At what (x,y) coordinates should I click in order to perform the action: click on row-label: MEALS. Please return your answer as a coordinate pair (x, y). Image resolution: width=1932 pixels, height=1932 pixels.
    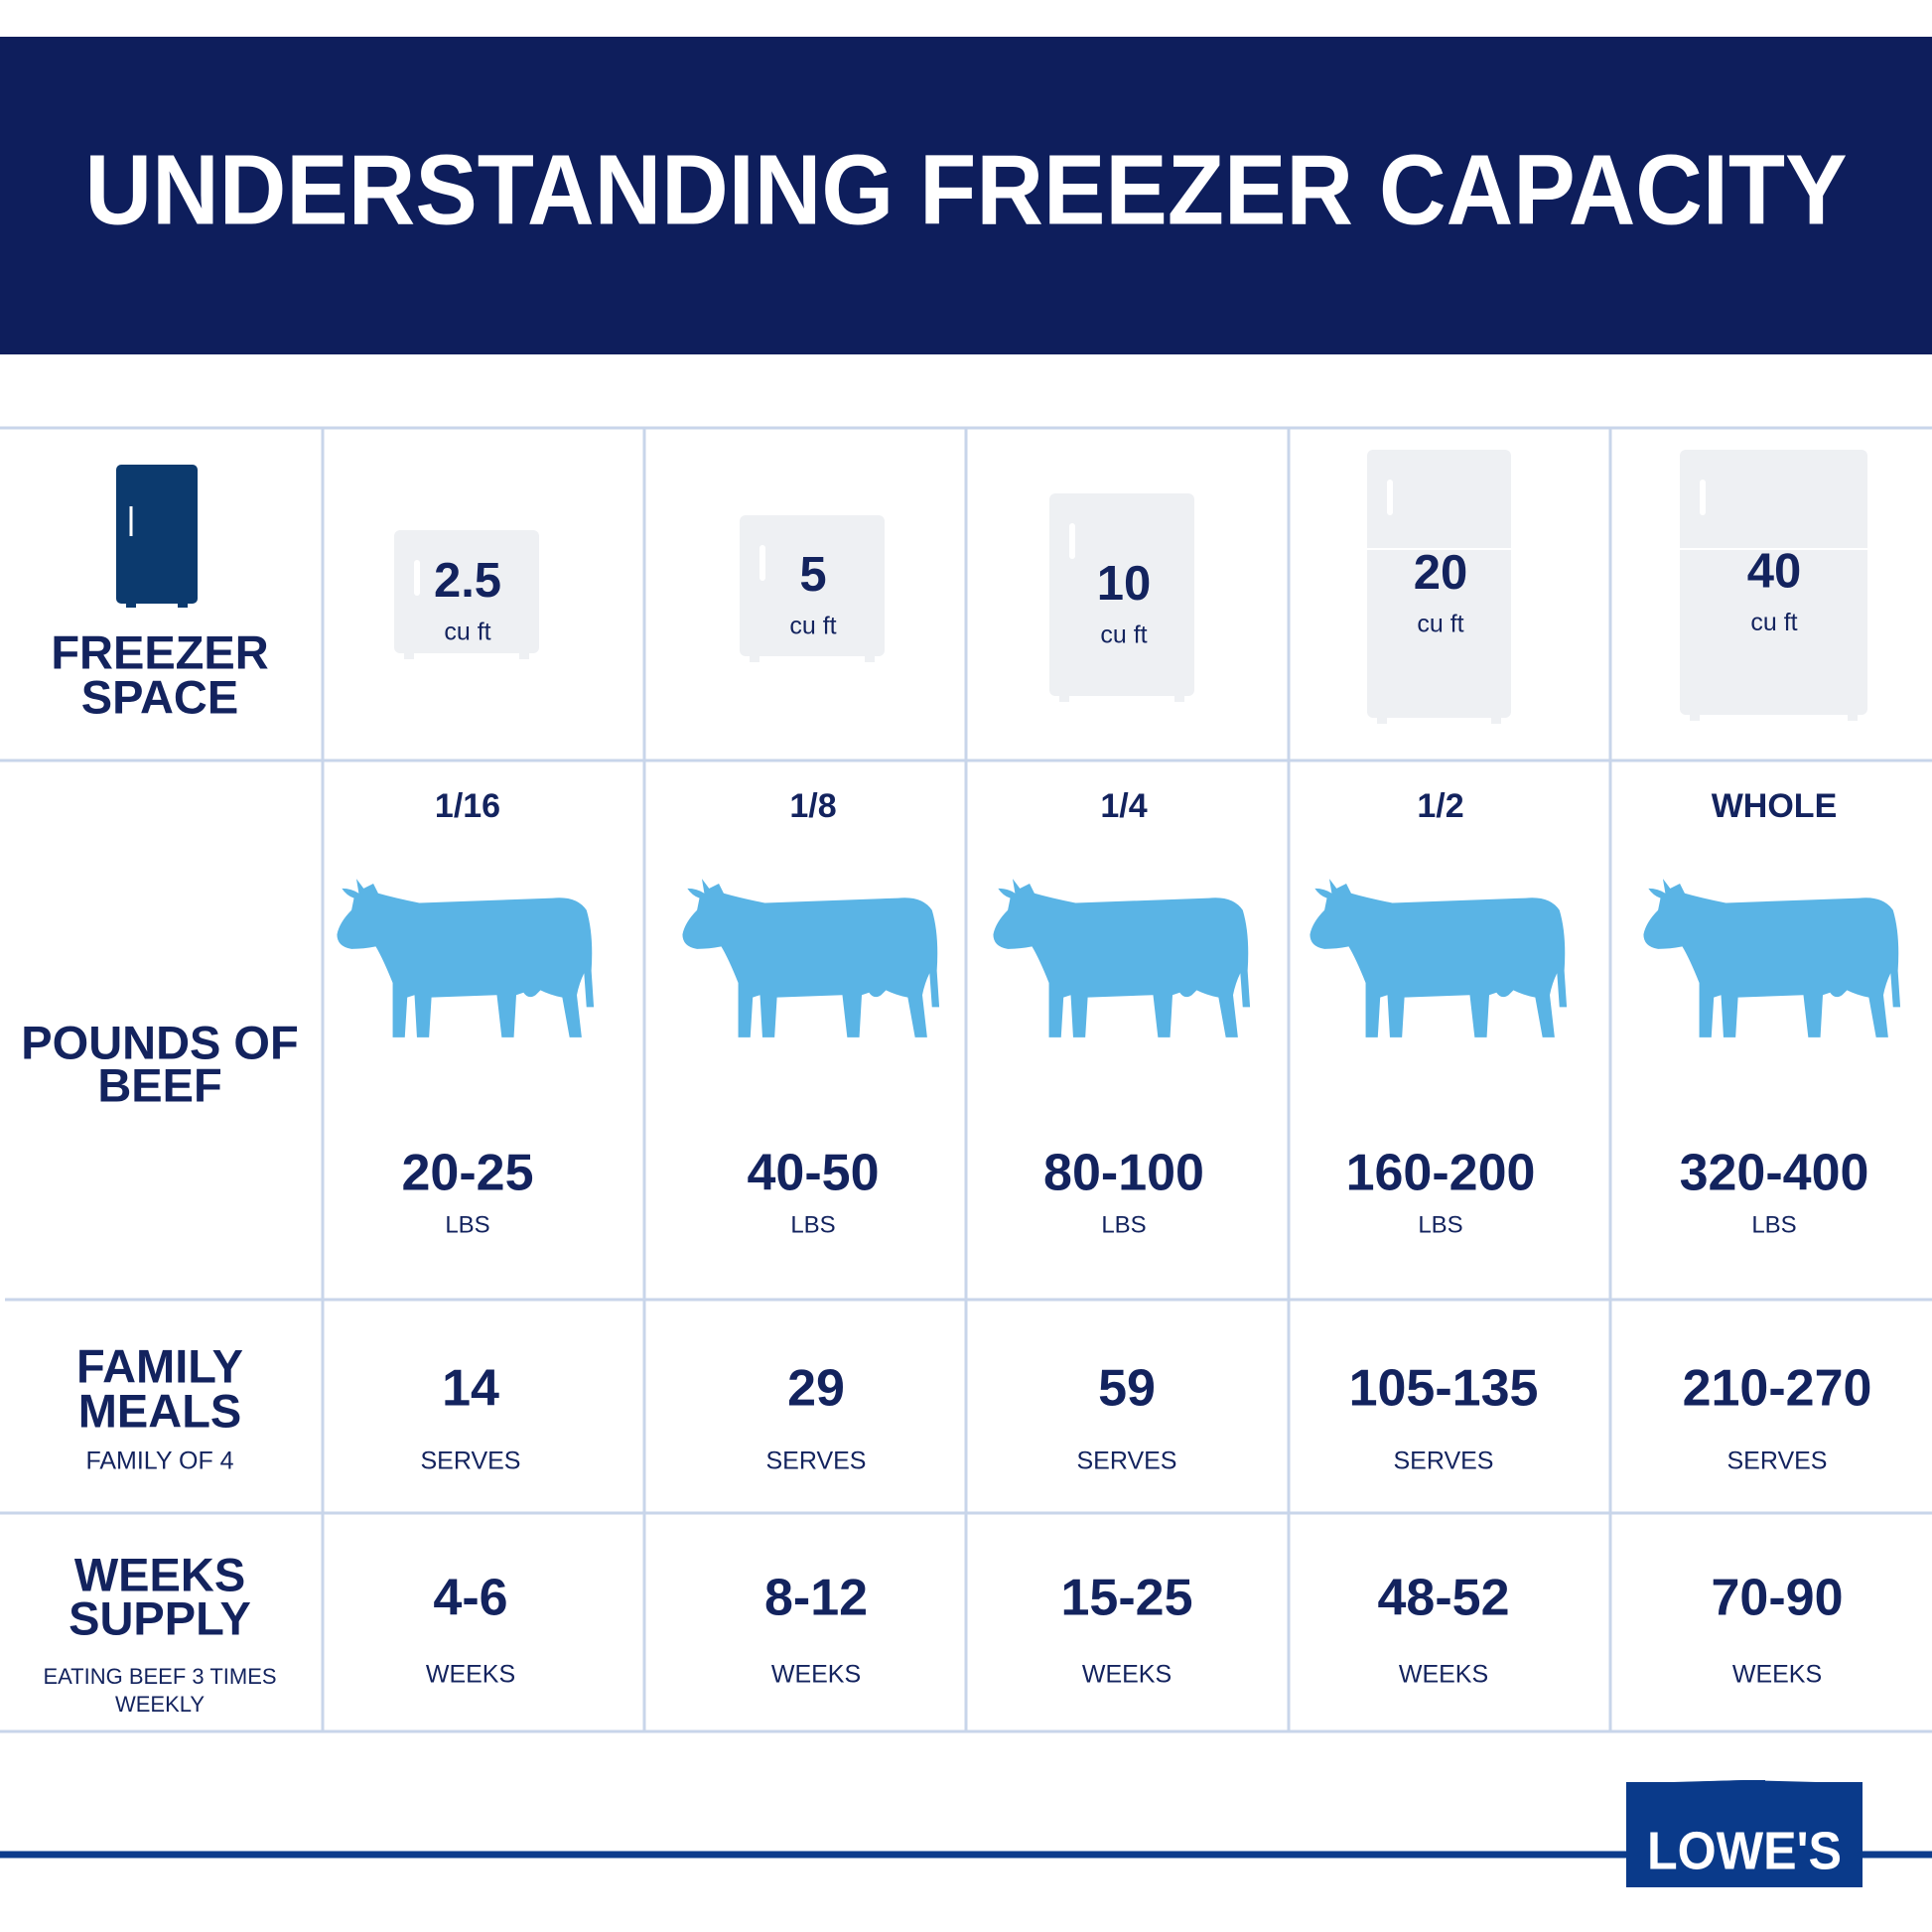
    Looking at the image, I should click on (160, 1411).